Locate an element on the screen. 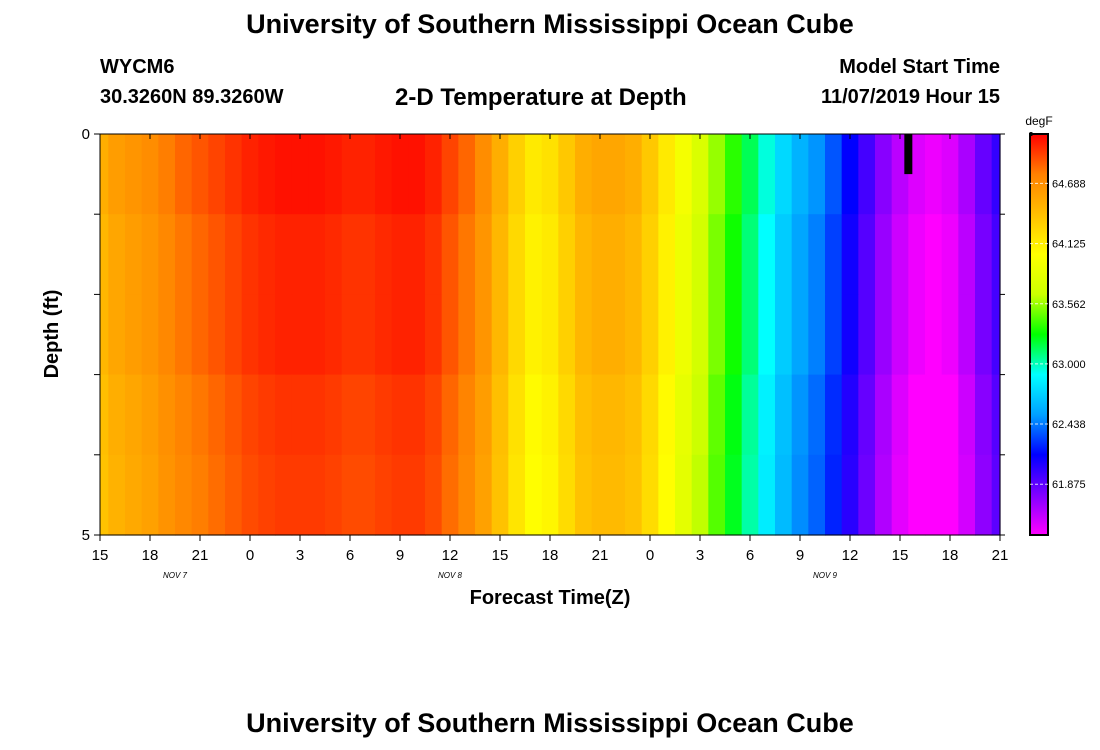 This screenshot has height=750, width=1100. colorbar-bar is located at coordinates (1039, 334).